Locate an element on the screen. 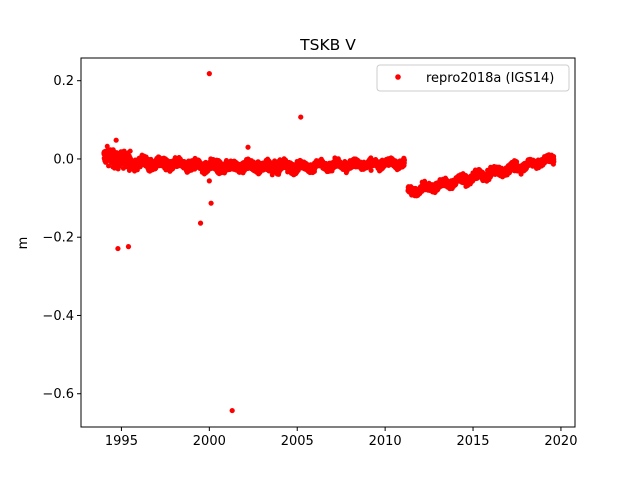 This screenshot has width=640, height=480. legend-box is located at coordinates (473, 78).